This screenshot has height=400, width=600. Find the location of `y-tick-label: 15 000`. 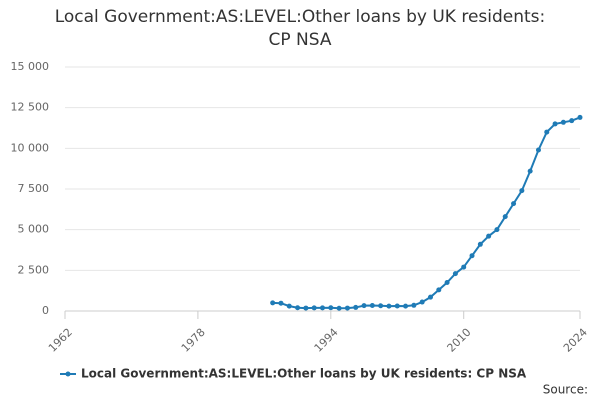

y-tick-label: 15 000 is located at coordinates (30, 66).